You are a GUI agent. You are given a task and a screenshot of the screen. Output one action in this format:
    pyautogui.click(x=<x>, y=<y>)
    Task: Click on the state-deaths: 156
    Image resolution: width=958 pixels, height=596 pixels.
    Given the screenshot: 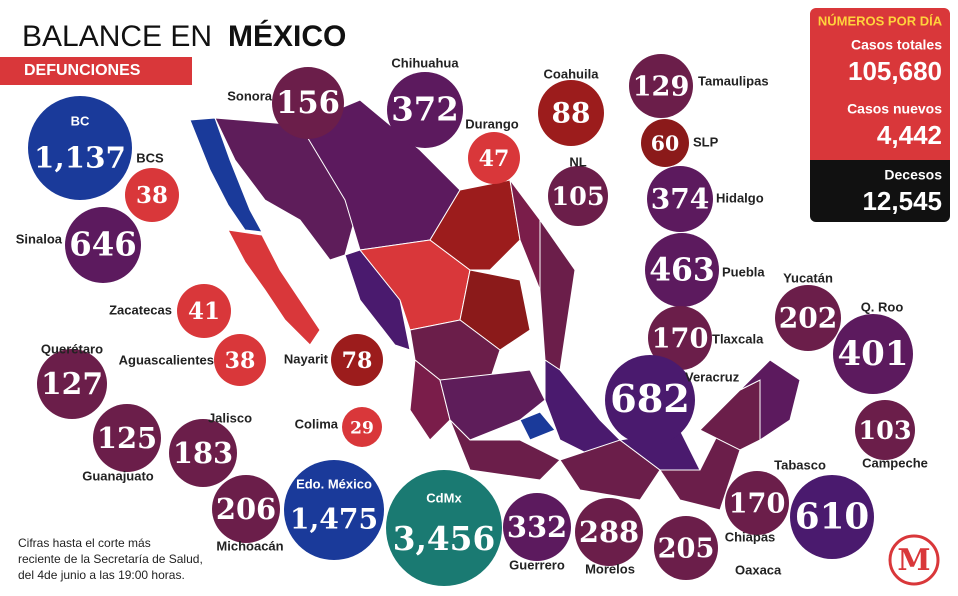 What is the action you would take?
    pyautogui.click(x=308, y=103)
    